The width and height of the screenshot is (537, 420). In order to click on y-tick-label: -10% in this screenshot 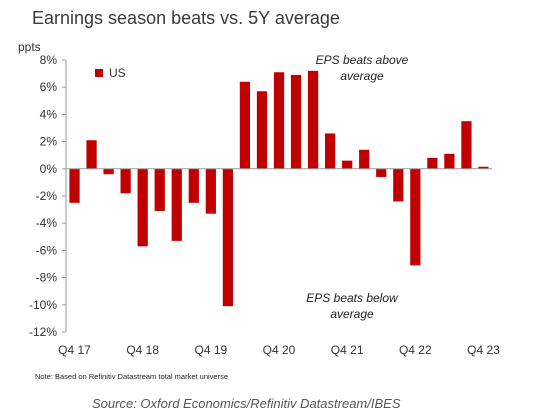, I will do `click(43, 305)`.